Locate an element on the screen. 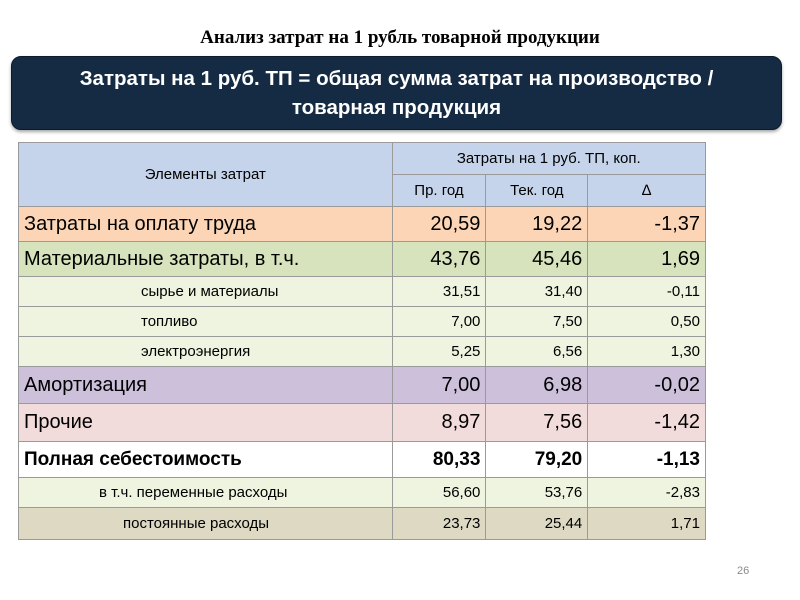 Image resolution: width=800 pixels, height=600 pixels. cell-prev: 31,51 is located at coordinates (439, 291).